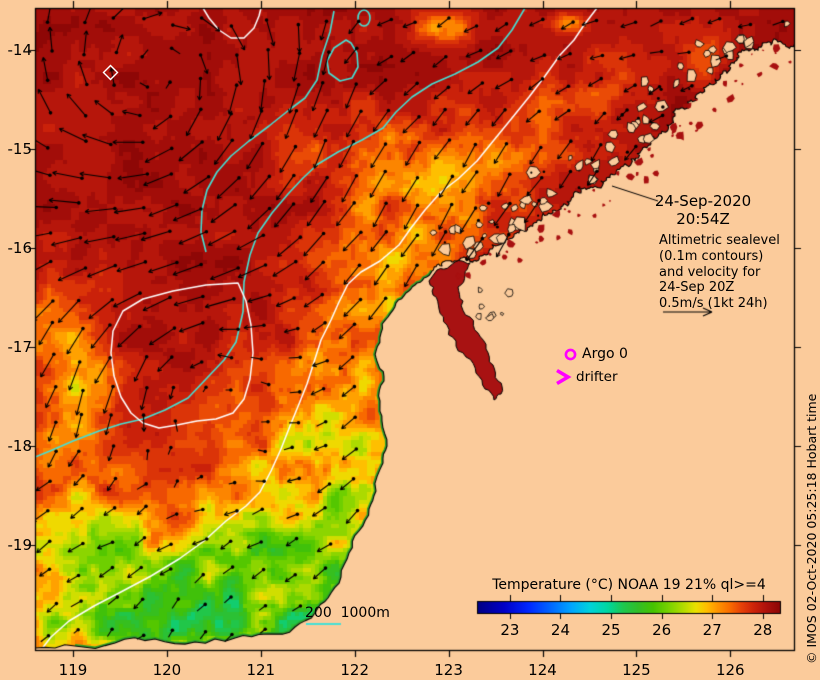  What do you see at coordinates (564, 377) in the screenshot?
I see `drifter-marker` at bounding box center [564, 377].